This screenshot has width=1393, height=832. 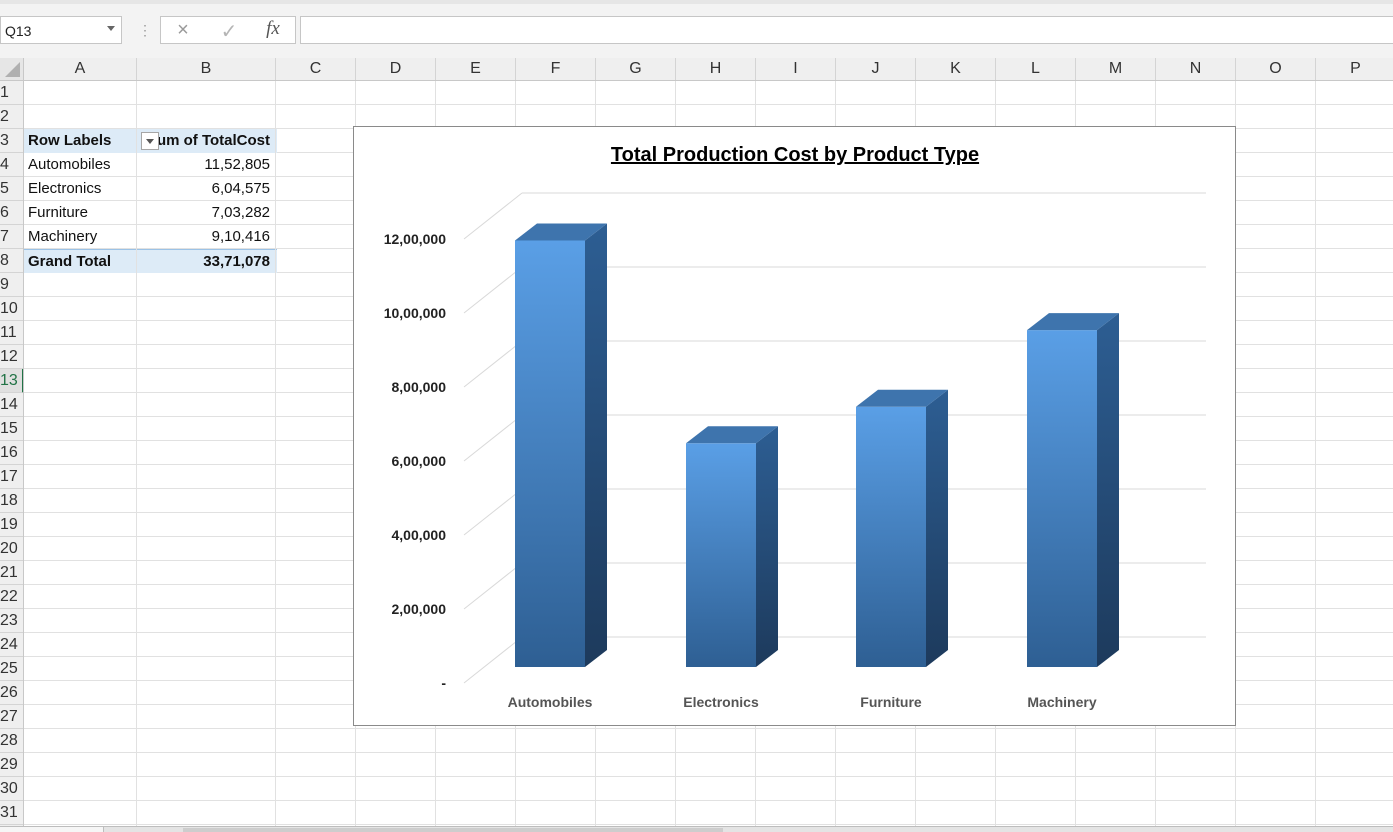 I want to click on filter-dropdown-button, so click(x=150, y=141).